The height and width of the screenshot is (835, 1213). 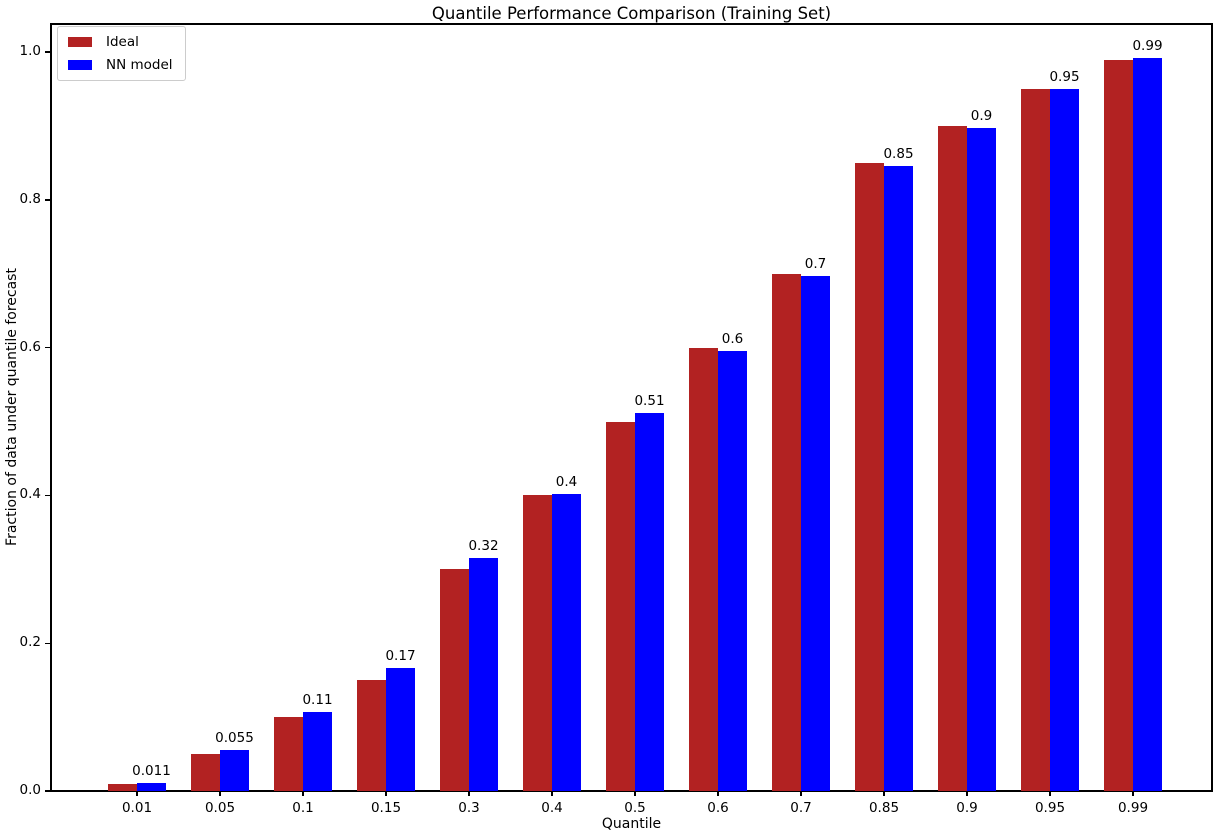 What do you see at coordinates (30, 51) in the screenshot?
I see `y-tick-label: 1.0` at bounding box center [30, 51].